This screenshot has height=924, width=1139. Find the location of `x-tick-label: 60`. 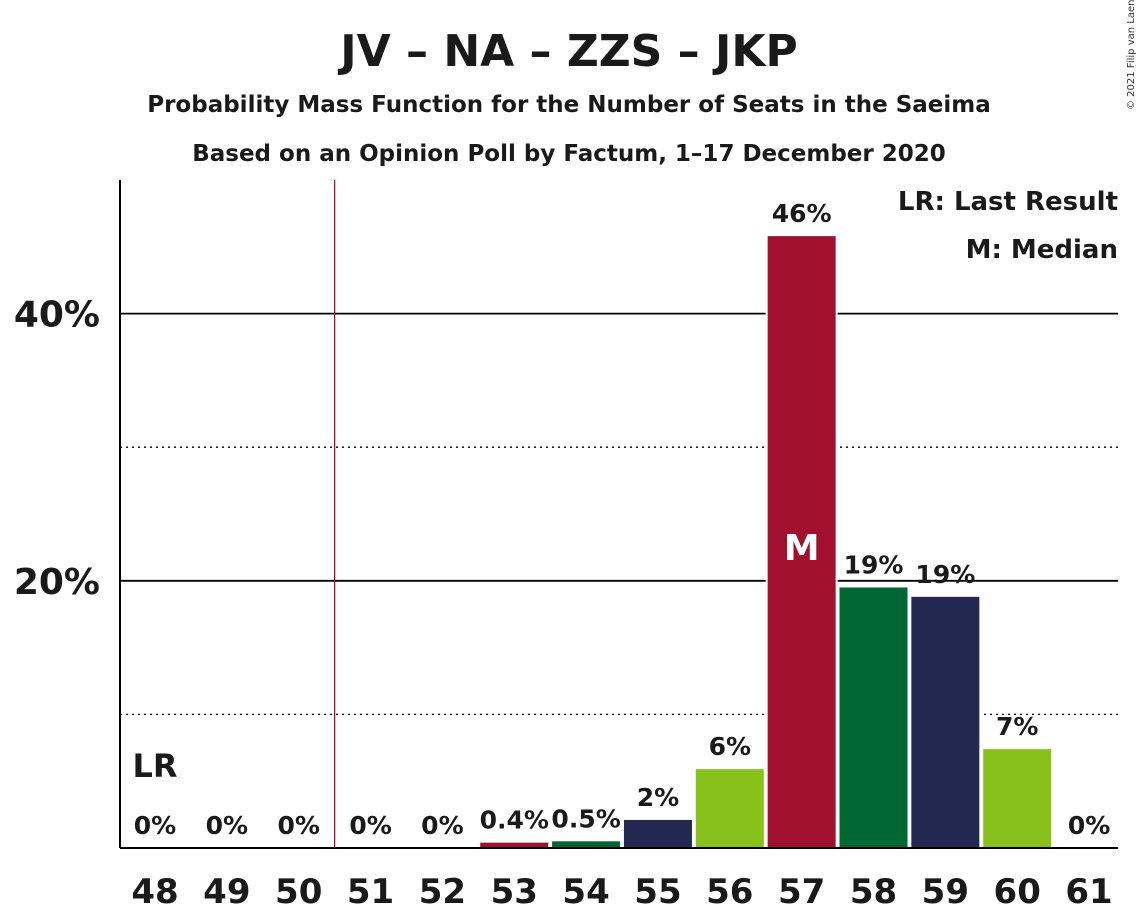

x-tick-label: 60 is located at coordinates (1017, 892).